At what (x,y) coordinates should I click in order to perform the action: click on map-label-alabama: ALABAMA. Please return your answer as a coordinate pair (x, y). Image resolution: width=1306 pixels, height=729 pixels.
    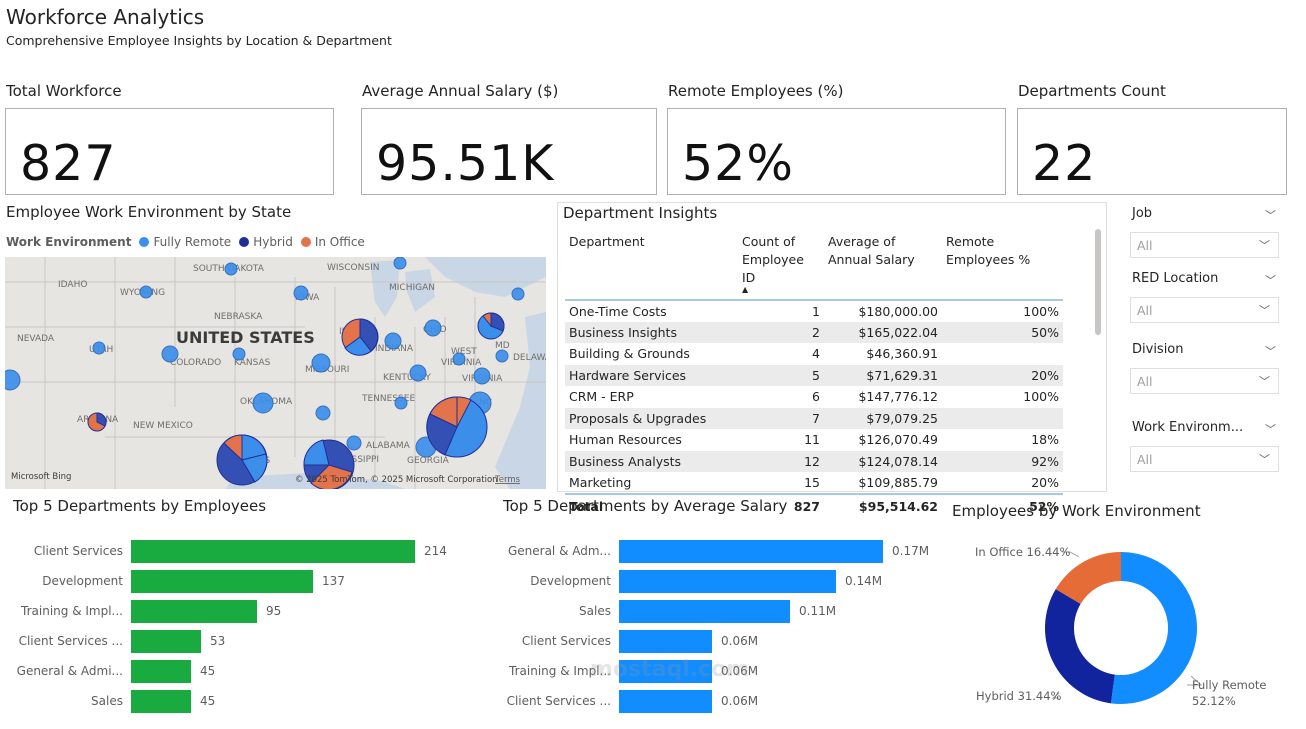
    Looking at the image, I should click on (388, 446).